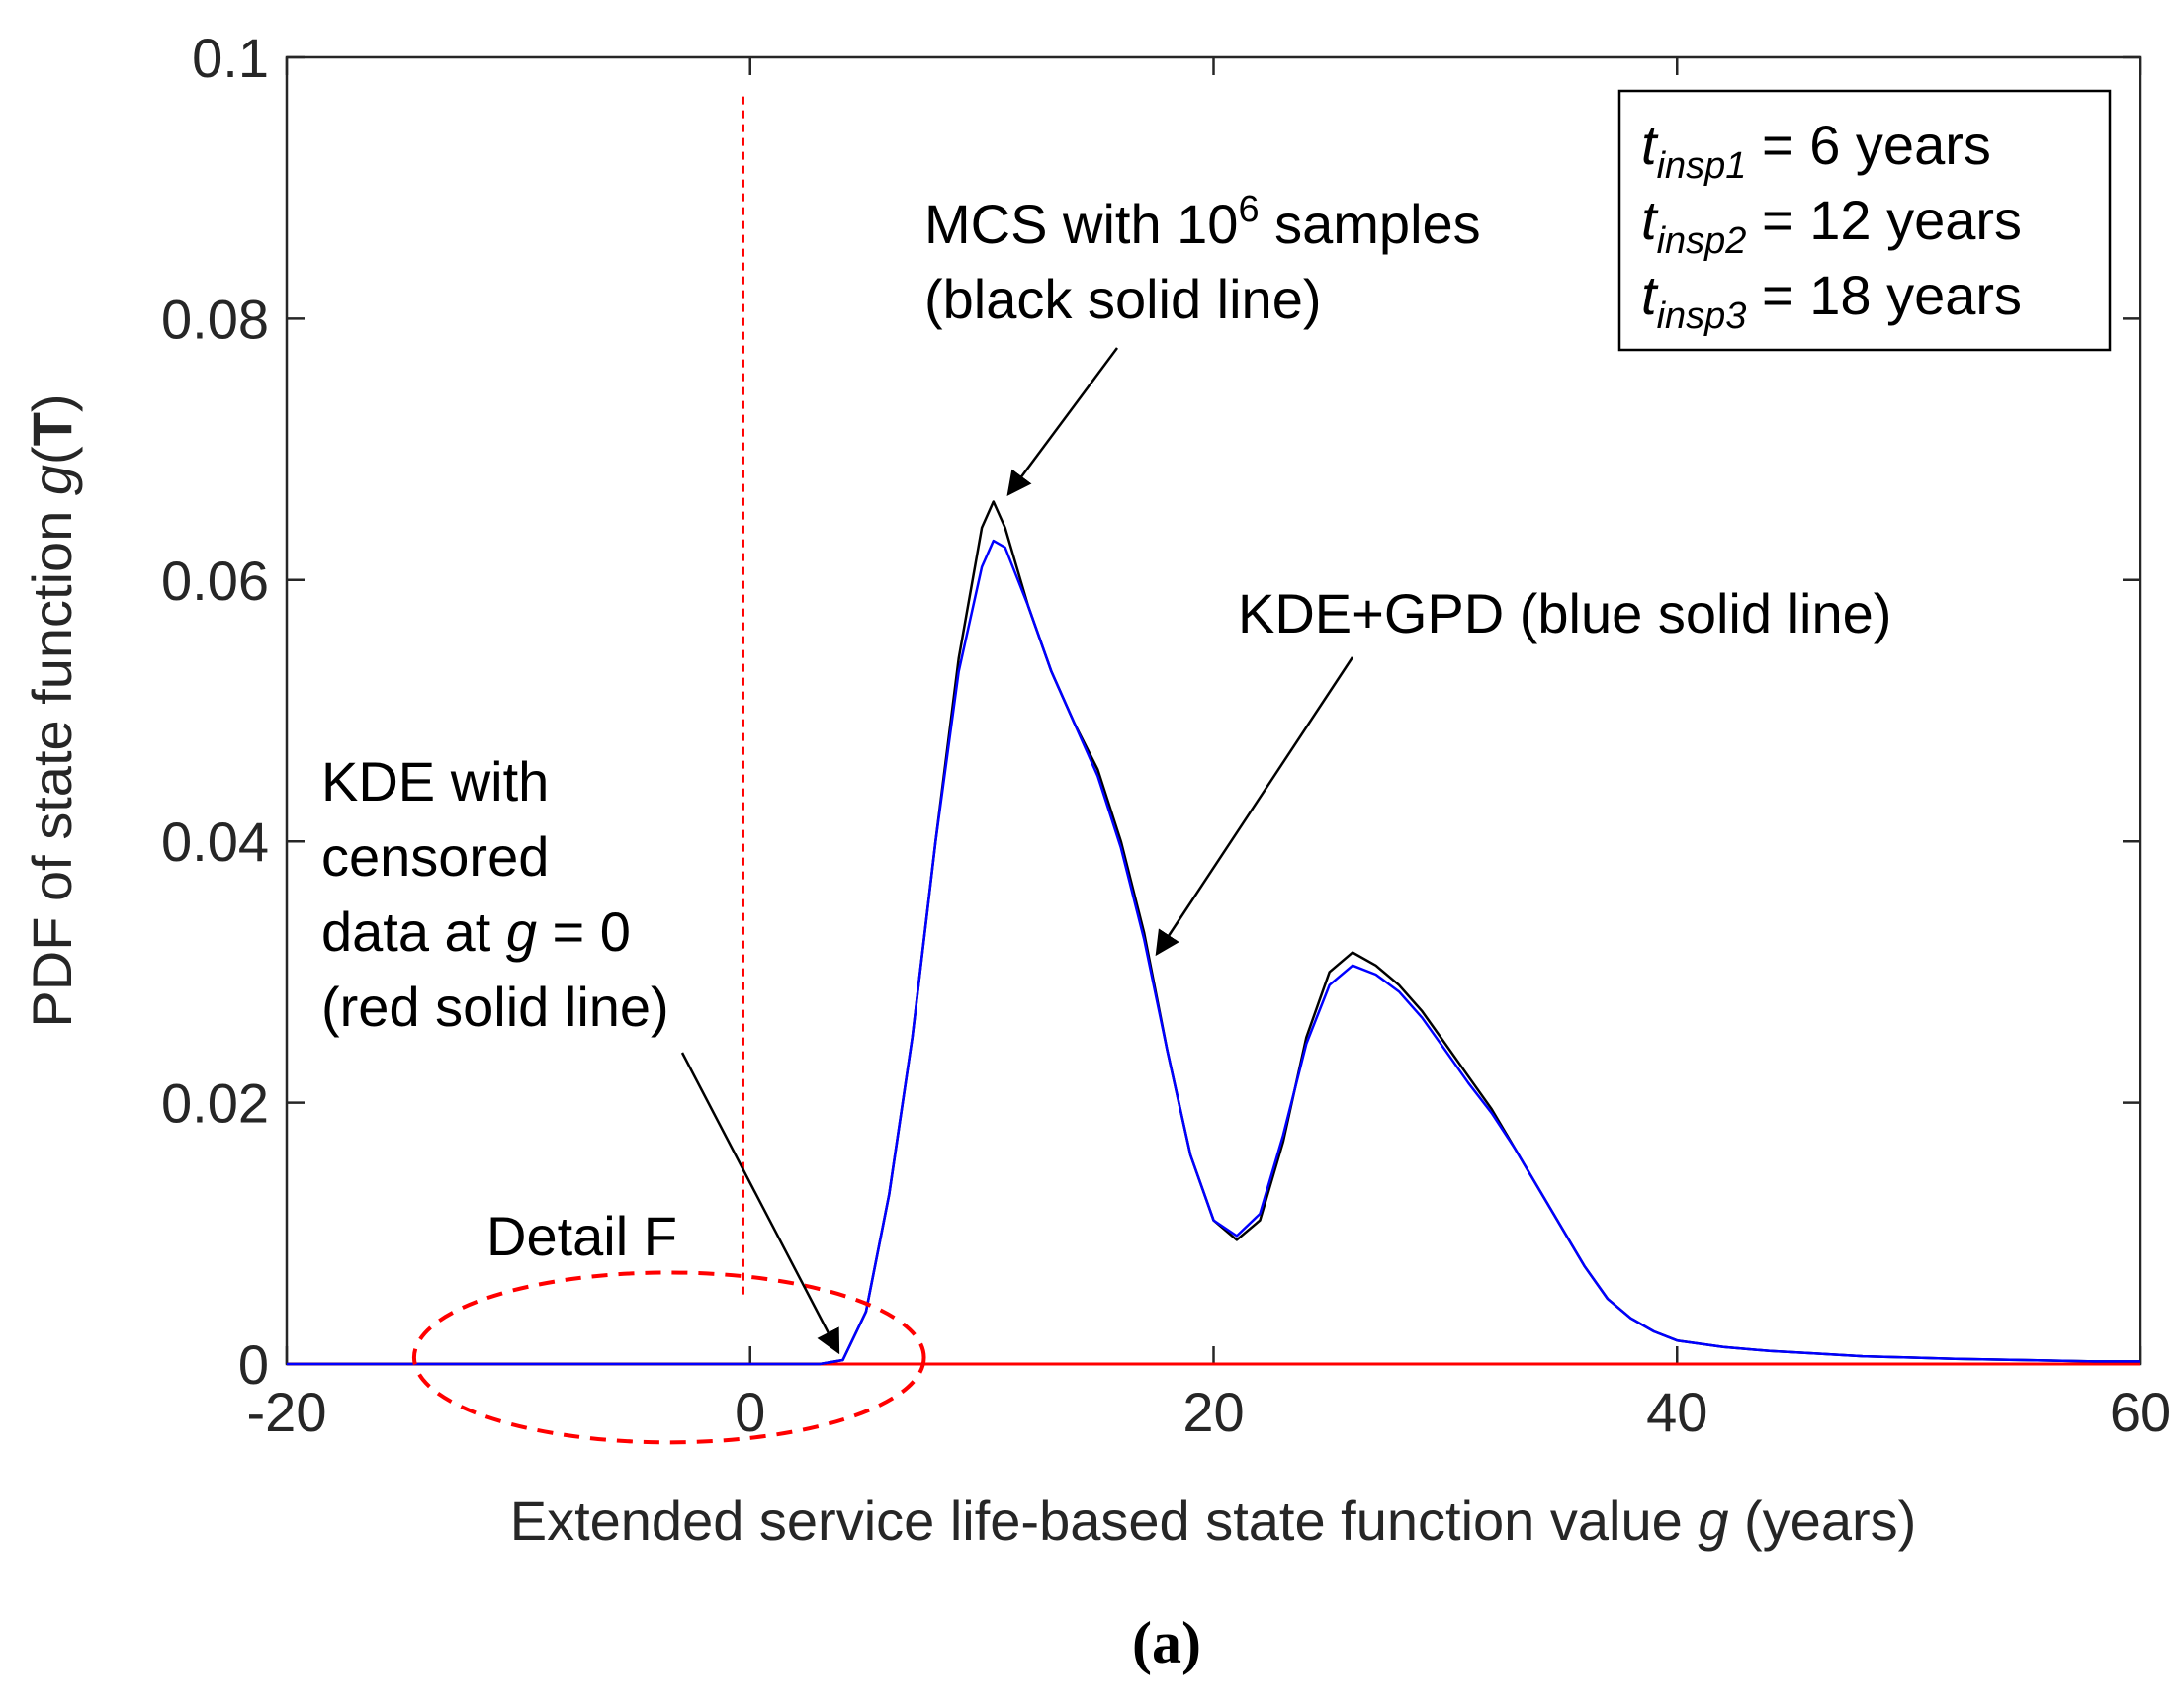 This screenshot has width=2183, height=1708. I want to click on kde-annotation-line4: (red solid line), so click(495, 1007).